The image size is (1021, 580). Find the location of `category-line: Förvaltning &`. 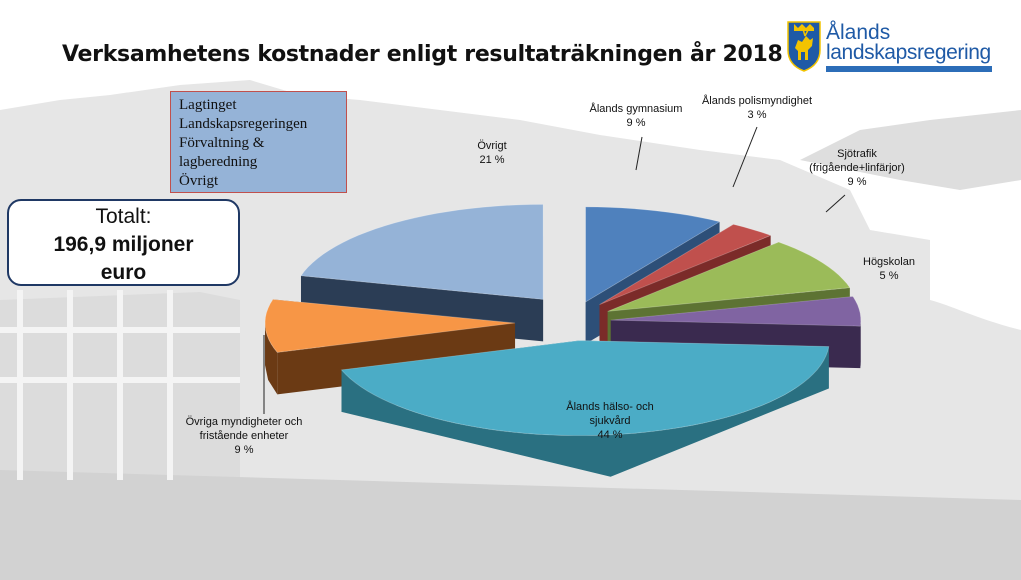

category-line: Förvaltning & is located at coordinates (222, 143).